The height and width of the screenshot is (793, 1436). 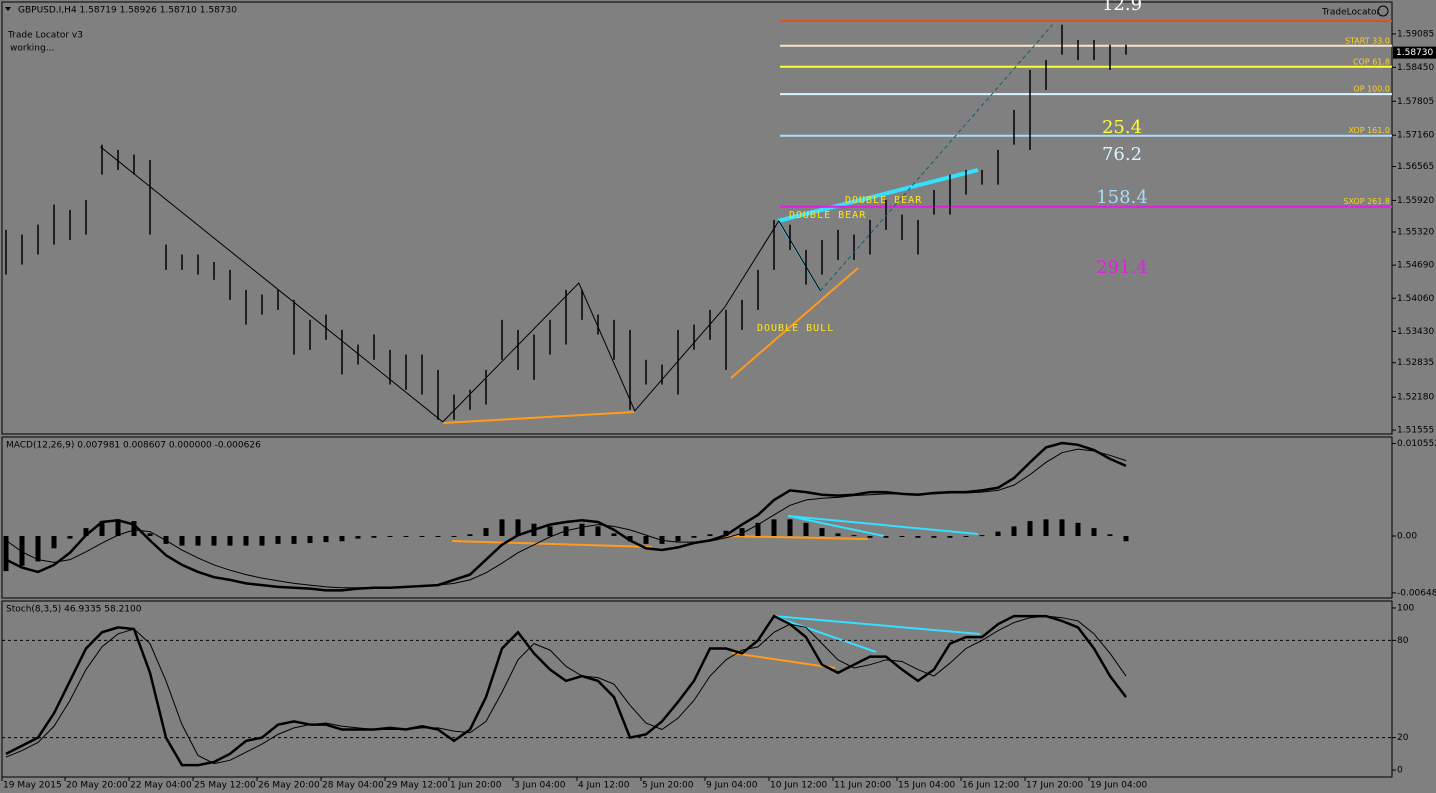 I want to click on x-tick-label: 4 Jun 12:00, so click(x=604, y=786).